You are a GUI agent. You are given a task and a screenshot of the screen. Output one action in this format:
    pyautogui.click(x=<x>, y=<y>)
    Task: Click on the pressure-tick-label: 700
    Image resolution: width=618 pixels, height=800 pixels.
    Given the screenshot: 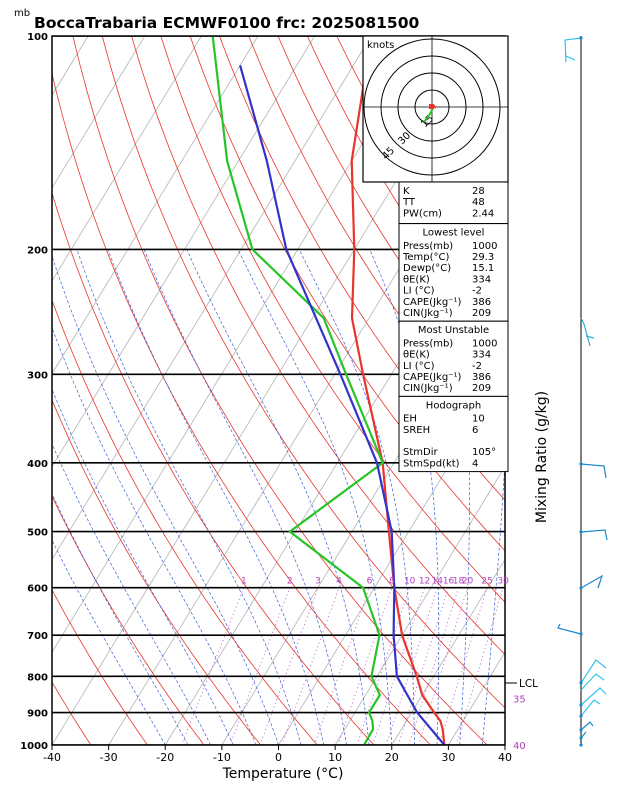 What is the action you would take?
    pyautogui.click(x=37, y=636)
    